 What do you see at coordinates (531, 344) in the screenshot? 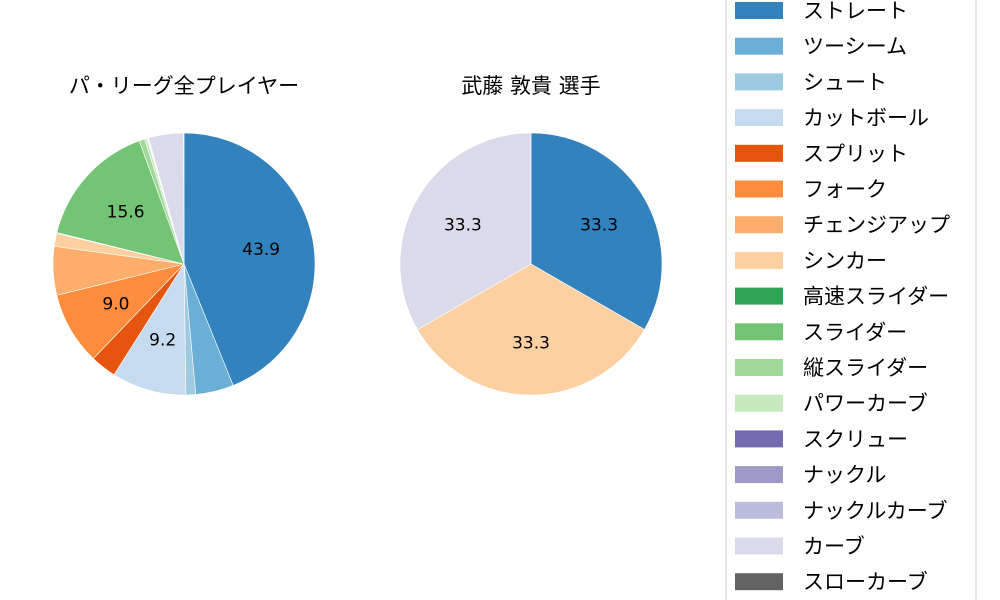
I see `pie-slice-label-1-1: 33.3` at bounding box center [531, 344].